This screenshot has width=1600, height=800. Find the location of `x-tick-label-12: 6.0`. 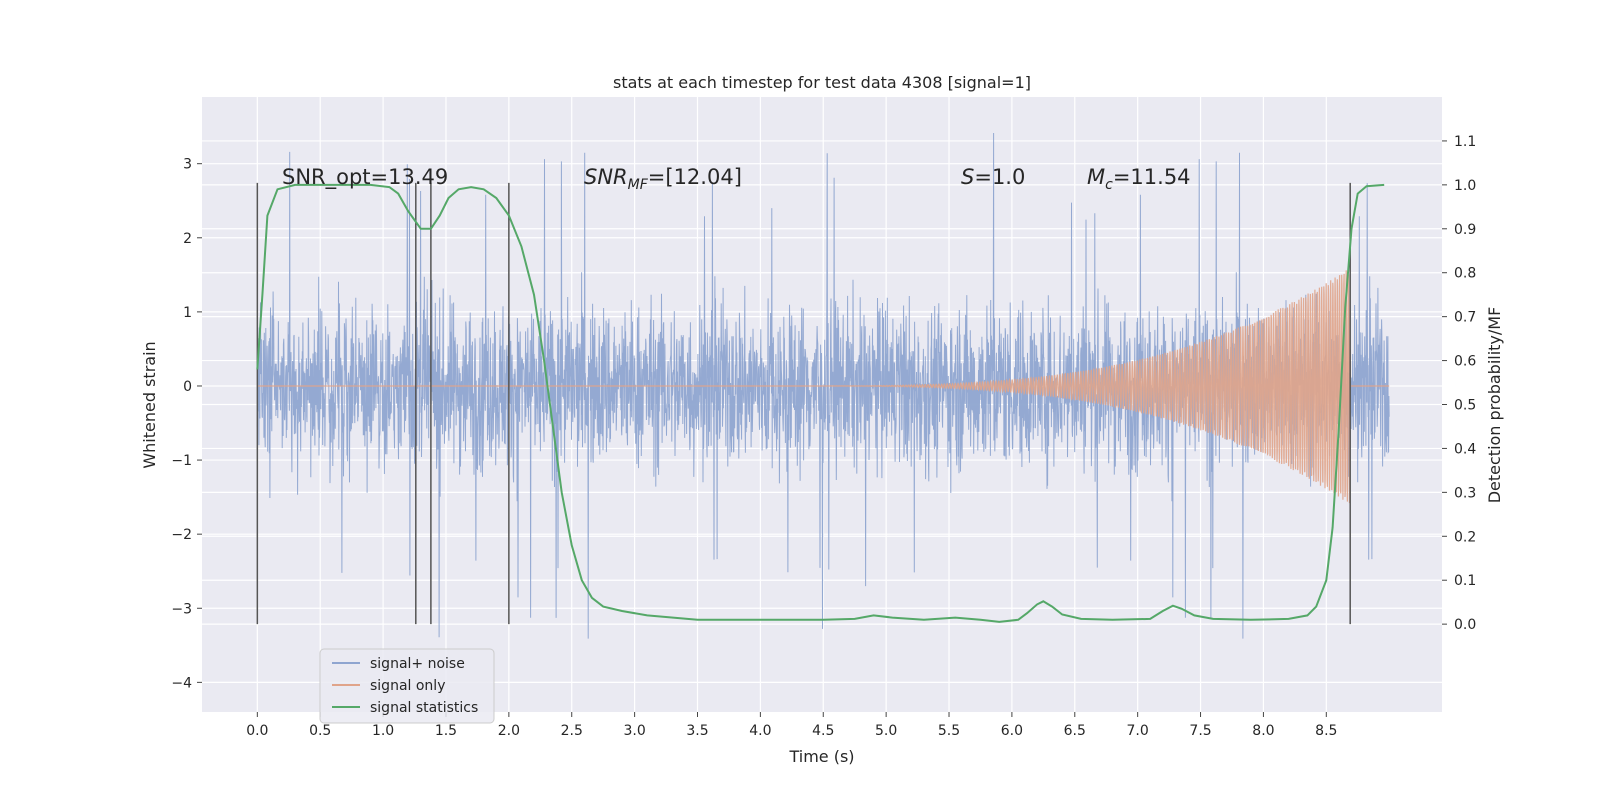

x-tick-label-12: 6.0 is located at coordinates (1012, 731).